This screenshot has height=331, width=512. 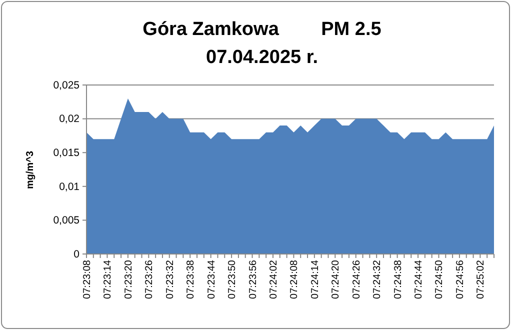 What do you see at coordinates (30, 170) in the screenshot?
I see `y-axis-title: mg/m^3` at bounding box center [30, 170].